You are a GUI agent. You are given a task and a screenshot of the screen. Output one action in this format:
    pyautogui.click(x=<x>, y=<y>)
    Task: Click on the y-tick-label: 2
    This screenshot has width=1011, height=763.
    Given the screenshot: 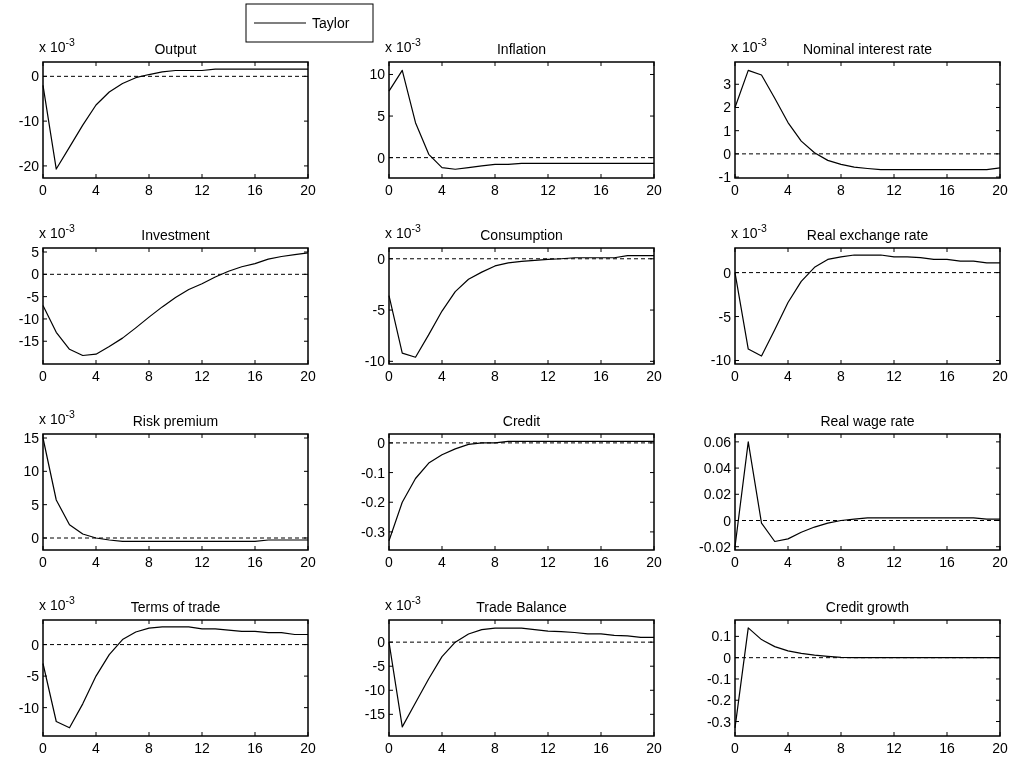 What is the action you would take?
    pyautogui.click(x=727, y=107)
    